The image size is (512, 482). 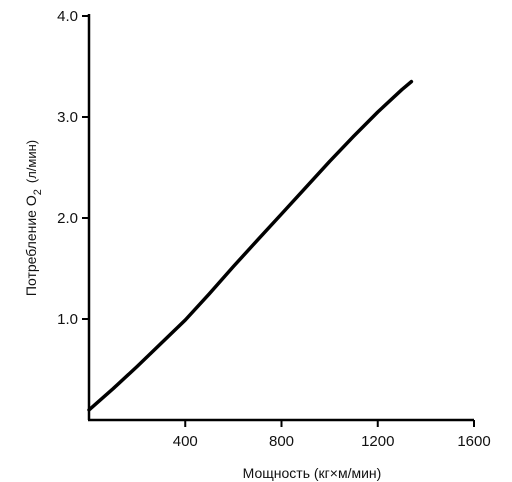 I want to click on y-axis-label: Потребление O2 (л/мин), so click(x=33, y=218).